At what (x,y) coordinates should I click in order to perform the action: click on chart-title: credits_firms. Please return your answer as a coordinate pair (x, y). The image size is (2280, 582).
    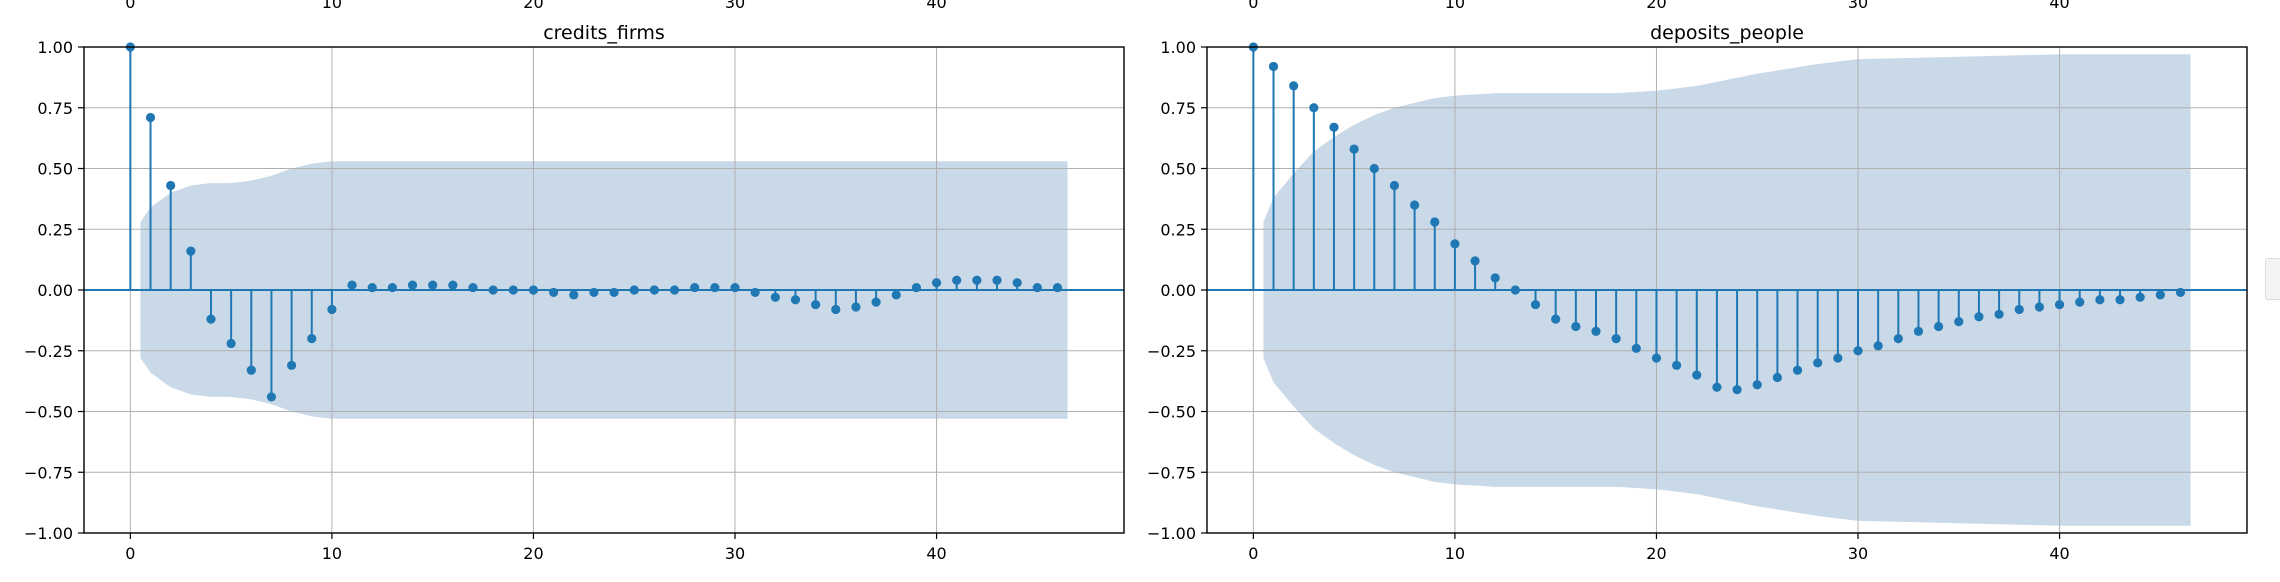
    Looking at the image, I should click on (604, 33).